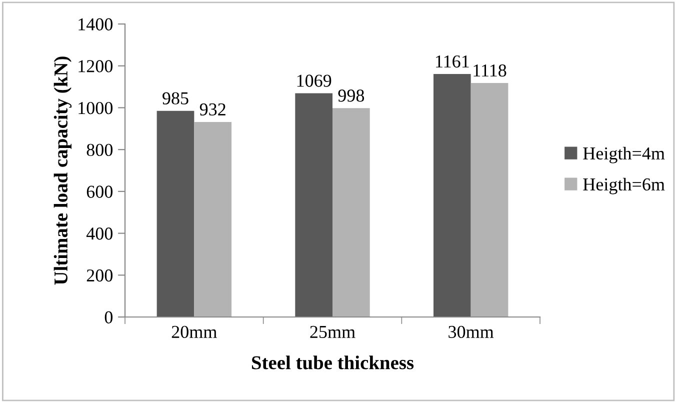 This screenshot has width=678, height=402. What do you see at coordinates (624, 155) in the screenshot?
I see `legend-label: Heigth=4m` at bounding box center [624, 155].